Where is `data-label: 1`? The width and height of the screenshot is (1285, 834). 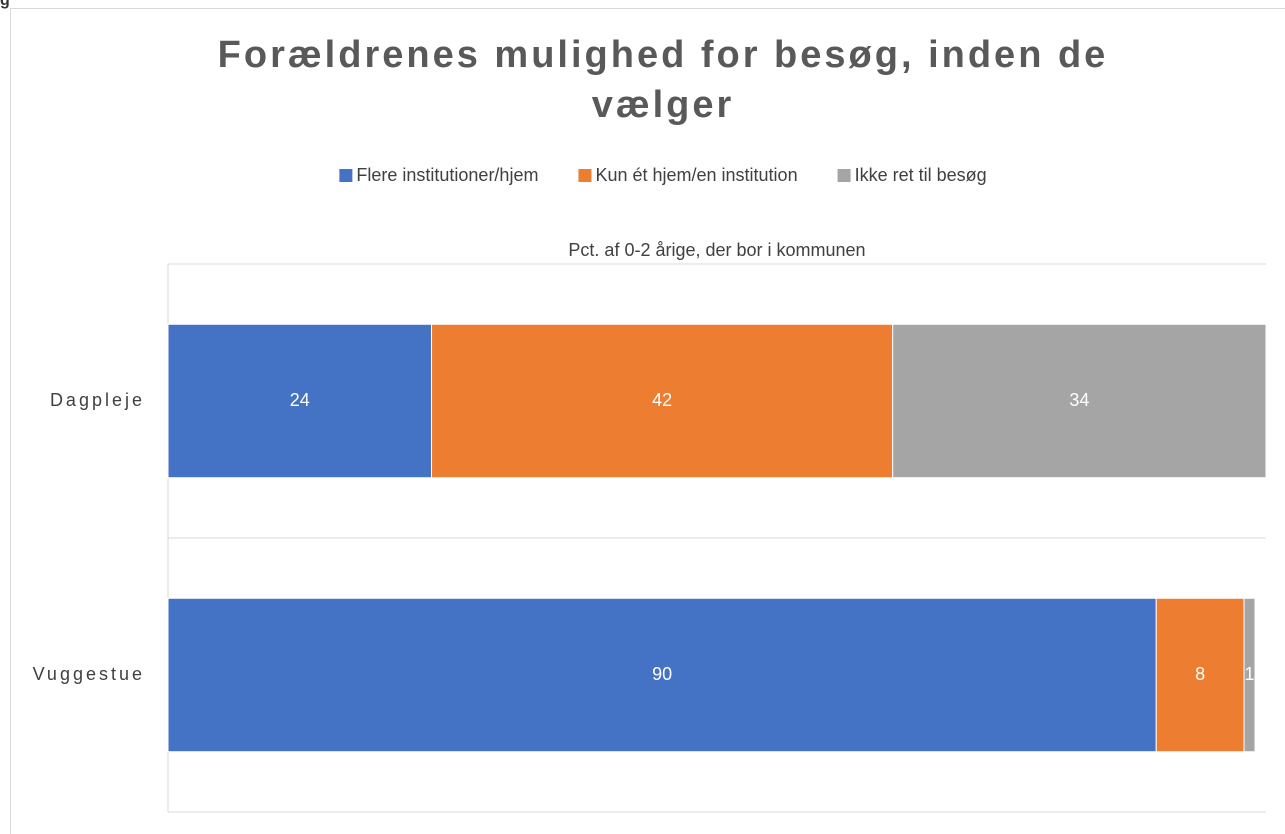 data-label: 1 is located at coordinates (1250, 674).